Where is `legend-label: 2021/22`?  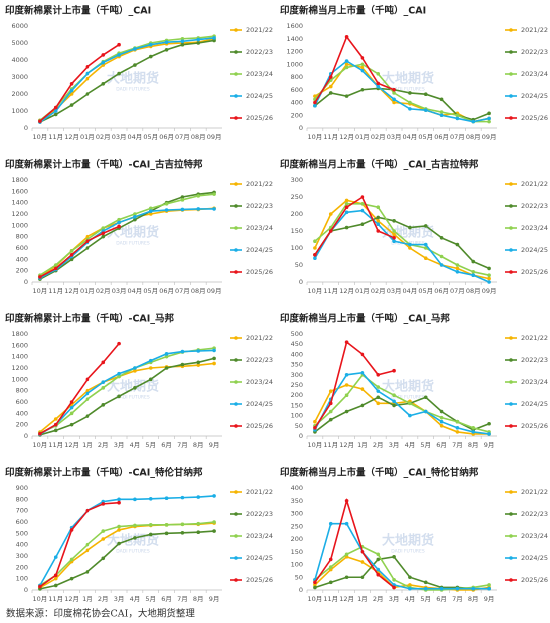
legend-label: 2021/22 is located at coordinates (534, 492).